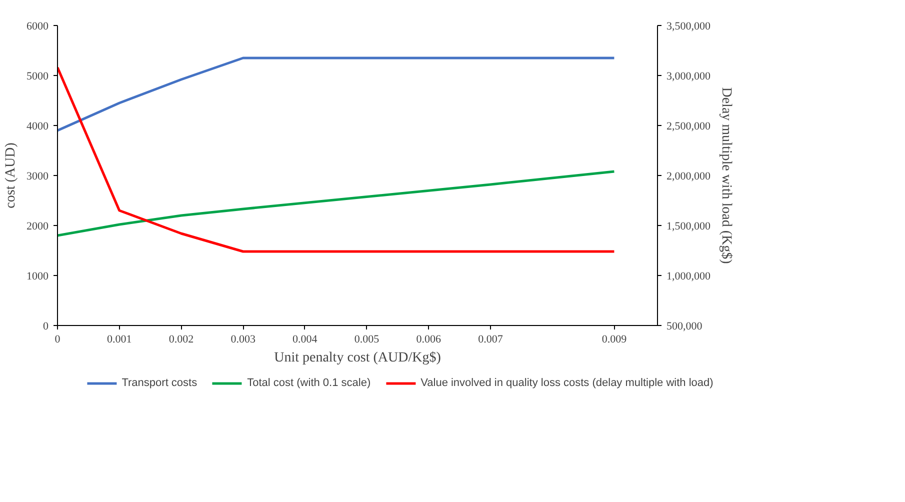 The width and height of the screenshot is (905, 502). What do you see at coordinates (11, 175) in the screenshot?
I see `y-axis-title: cost (AUD)` at bounding box center [11, 175].